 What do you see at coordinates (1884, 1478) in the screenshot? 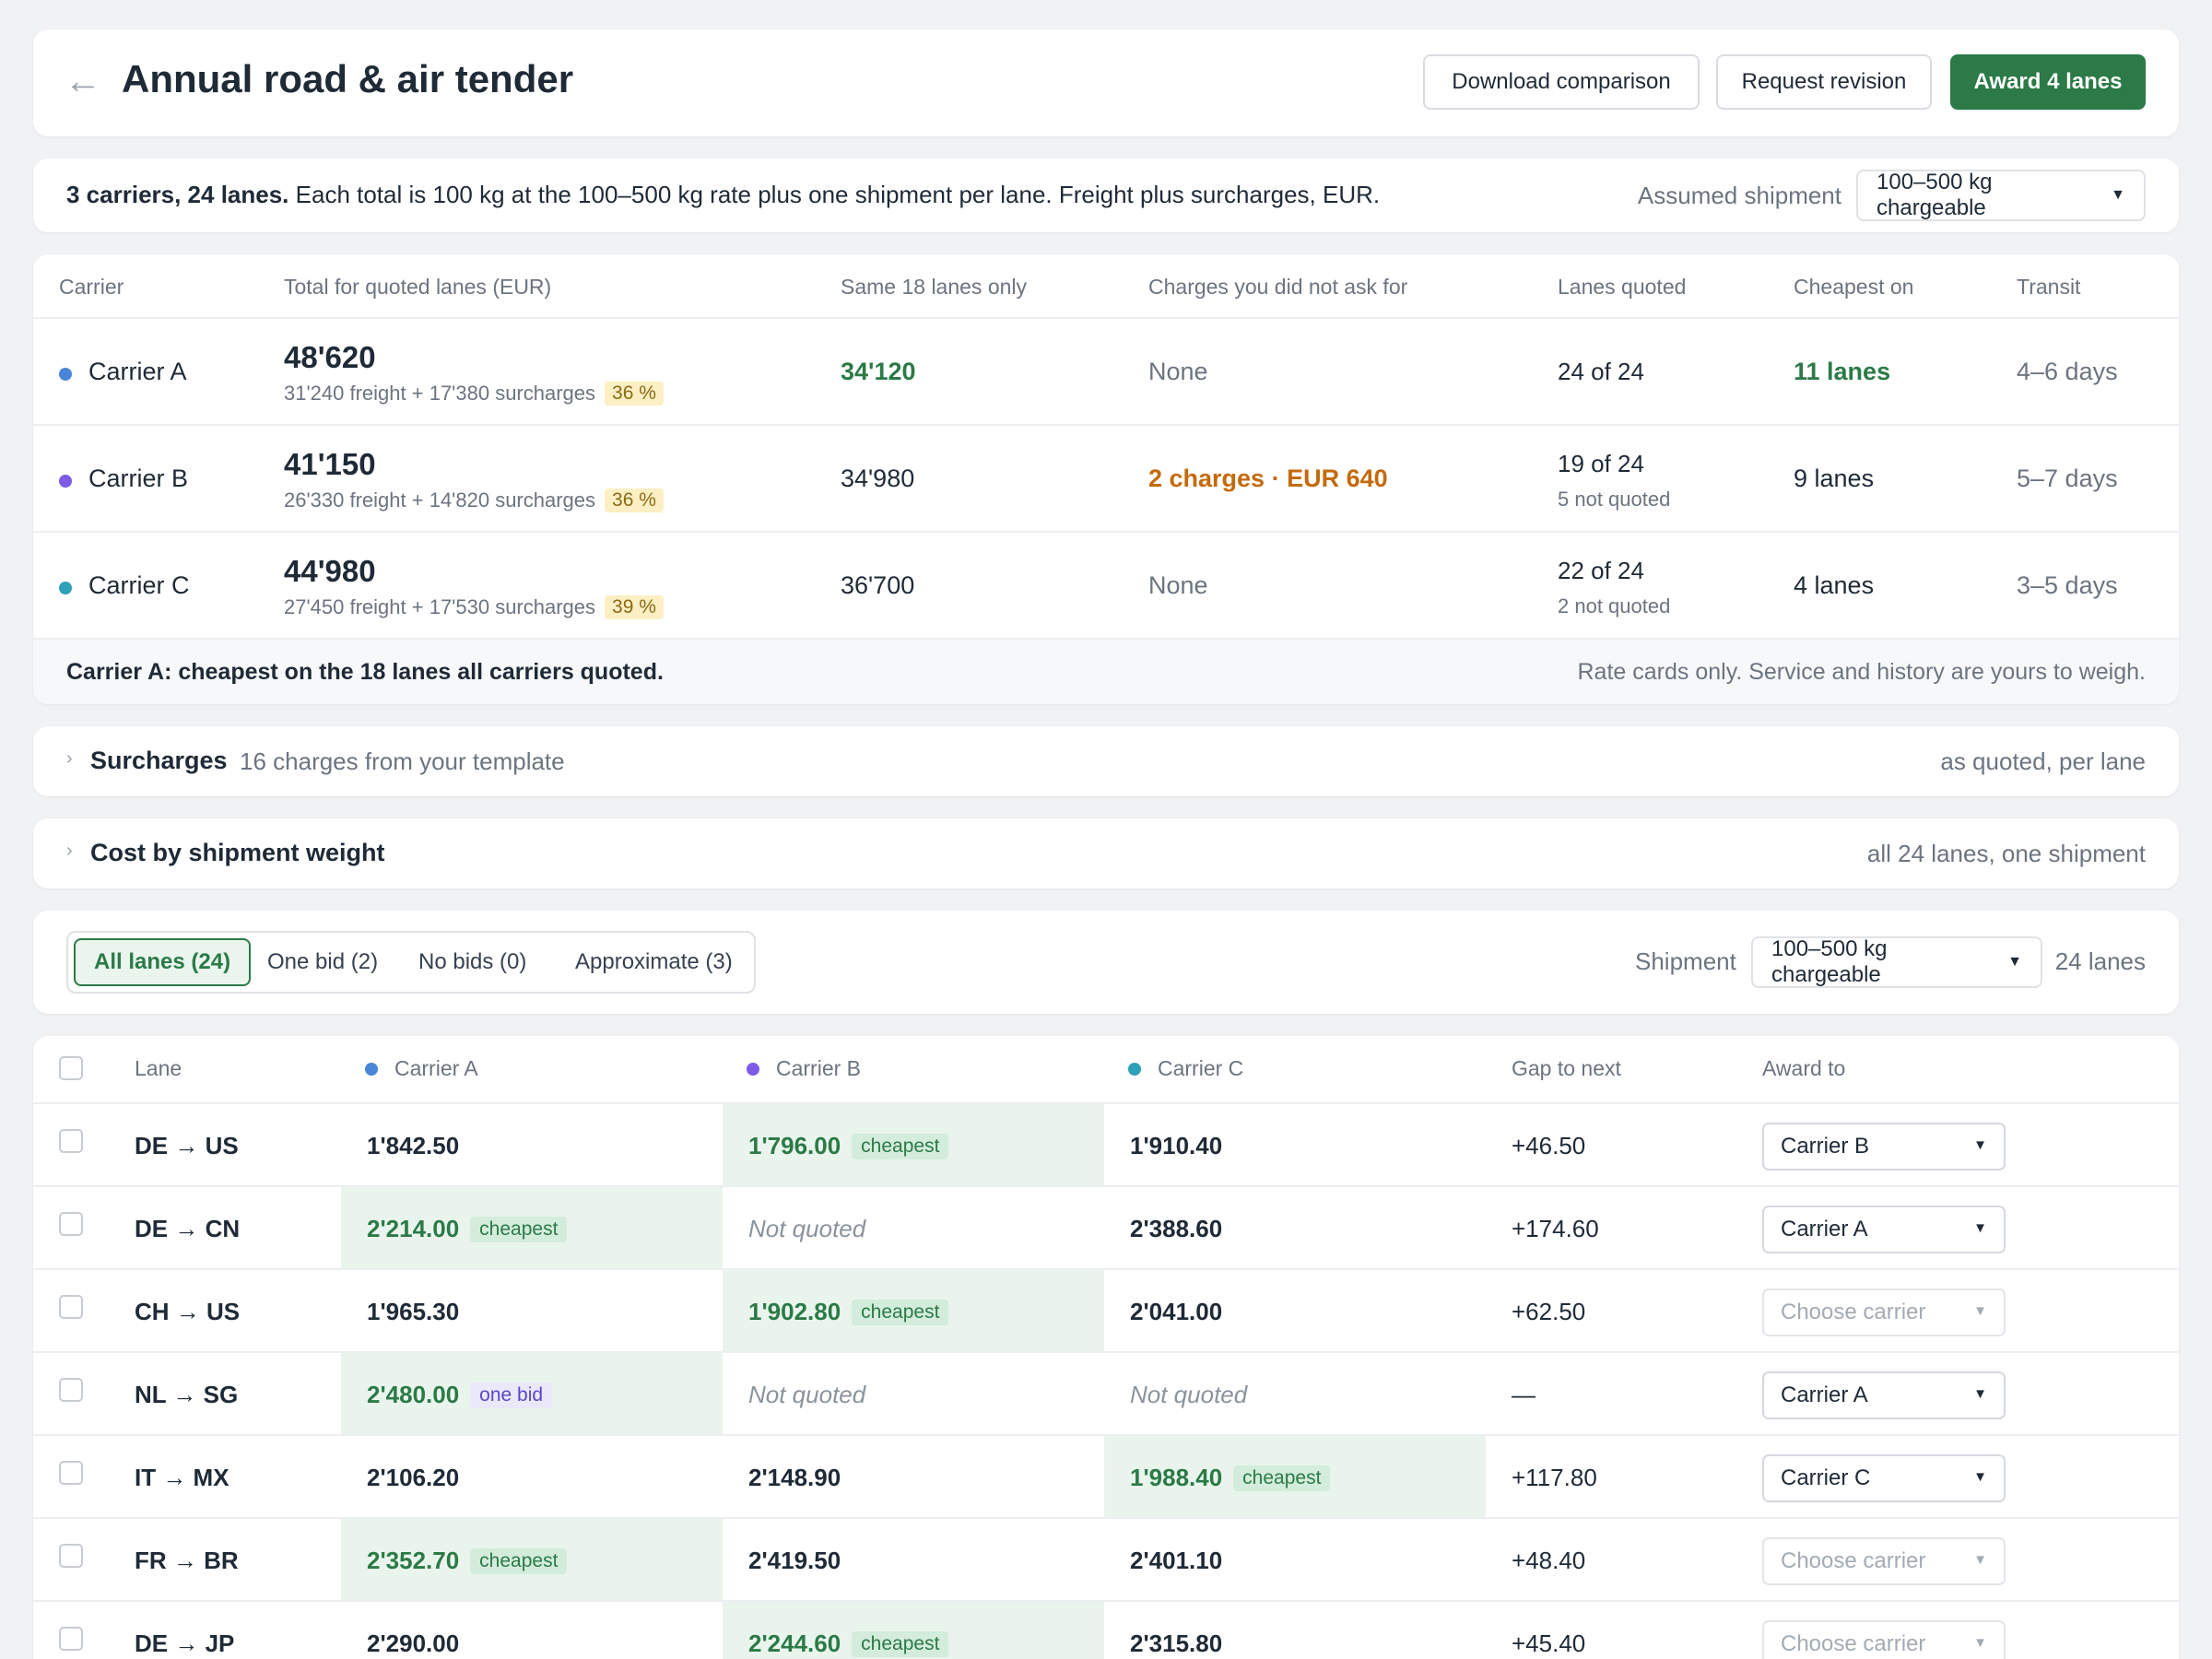
I see `award-to-select: Carrier C ▼` at bounding box center [1884, 1478].